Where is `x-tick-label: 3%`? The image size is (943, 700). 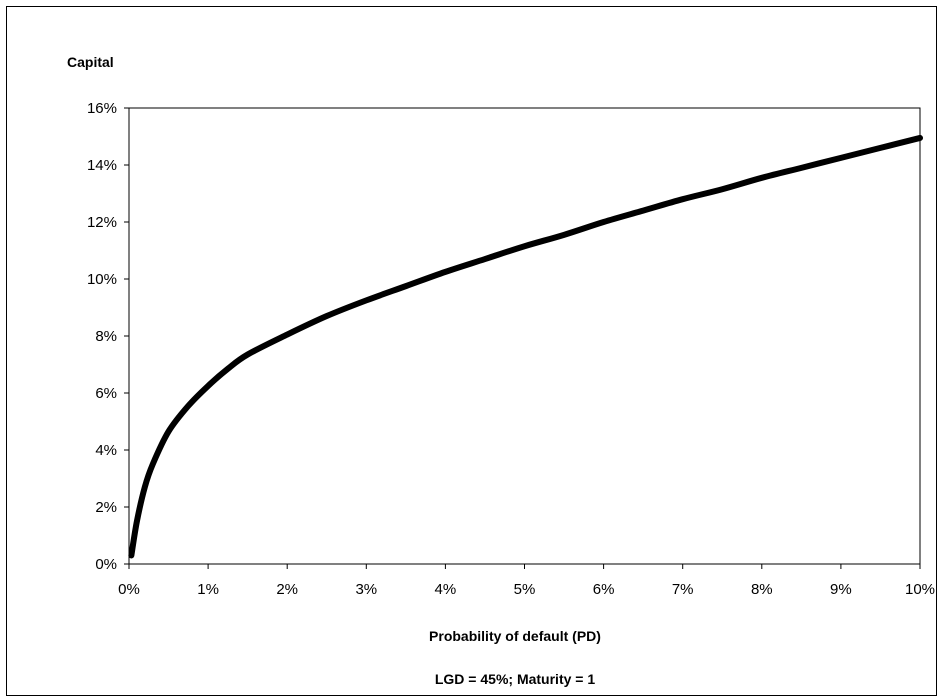
x-tick-label: 3% is located at coordinates (366, 589).